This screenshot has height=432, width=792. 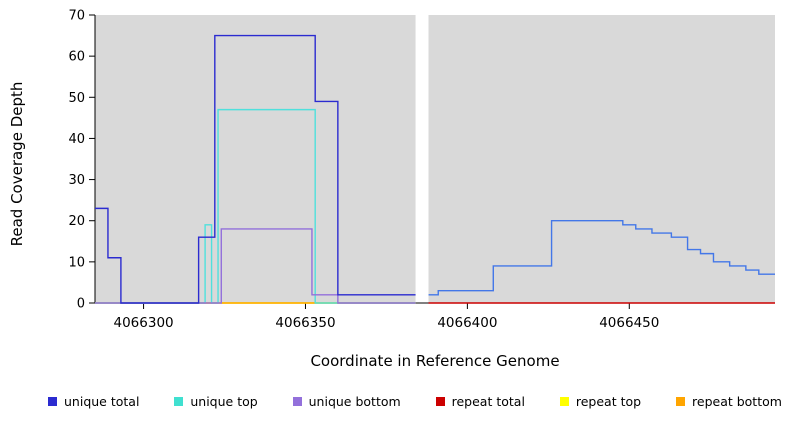 I want to click on y-tick-label: 40, so click(x=76, y=139).